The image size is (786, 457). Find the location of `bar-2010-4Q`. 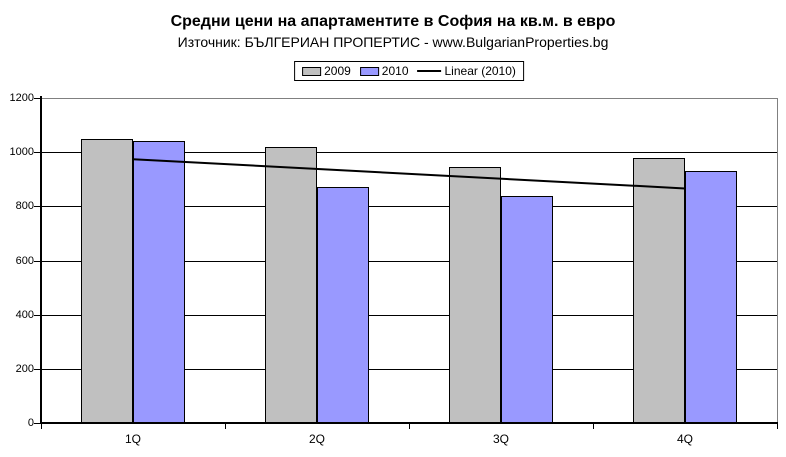

bar-2010-4Q is located at coordinates (711, 297).